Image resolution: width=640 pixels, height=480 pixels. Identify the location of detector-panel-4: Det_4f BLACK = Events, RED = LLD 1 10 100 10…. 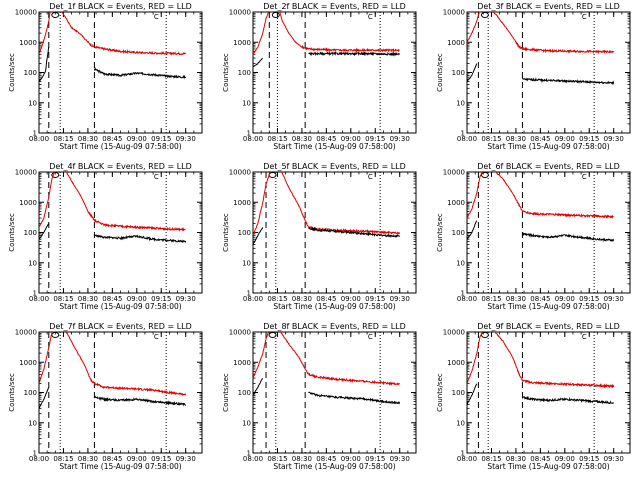
(105, 236).